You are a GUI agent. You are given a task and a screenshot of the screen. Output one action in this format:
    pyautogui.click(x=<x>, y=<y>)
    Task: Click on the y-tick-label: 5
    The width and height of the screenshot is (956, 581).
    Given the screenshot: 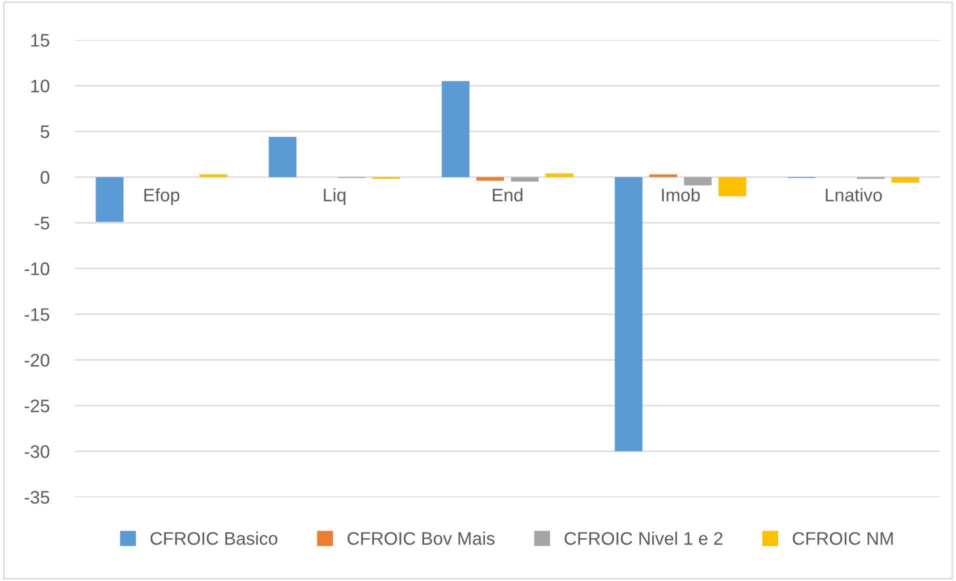 What is the action you would take?
    pyautogui.click(x=45, y=132)
    